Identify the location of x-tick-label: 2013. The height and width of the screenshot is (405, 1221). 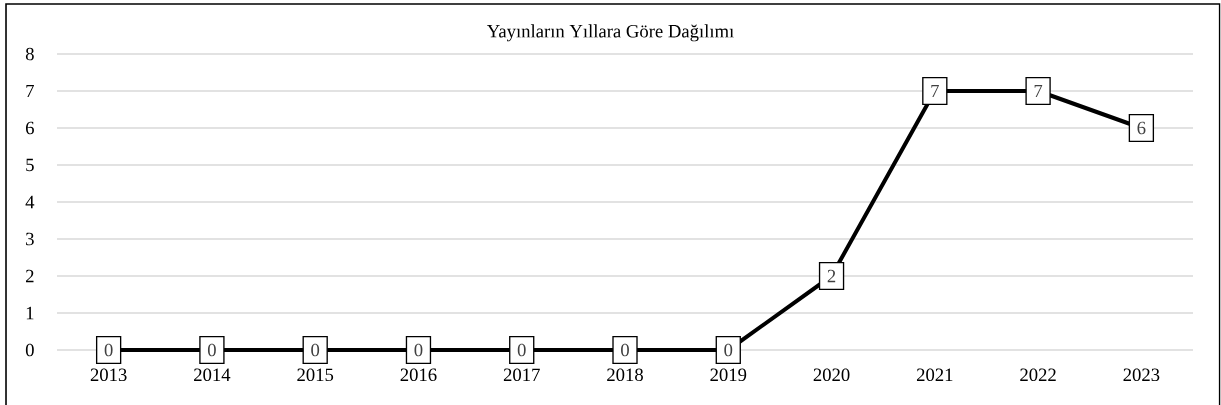
(108, 375).